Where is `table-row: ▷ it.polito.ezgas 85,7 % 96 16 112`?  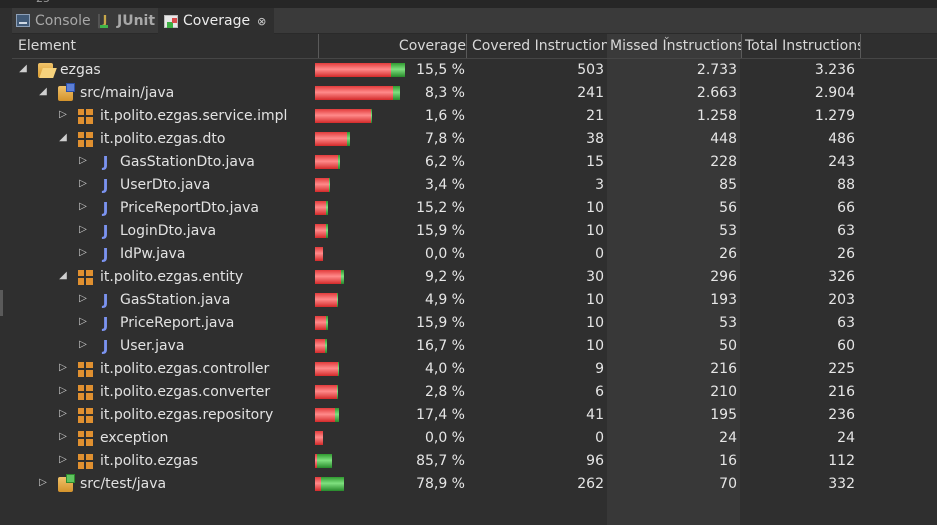
table-row: ▷ it.polito.ezgas 85,7 % 96 16 112 is located at coordinates (474, 461).